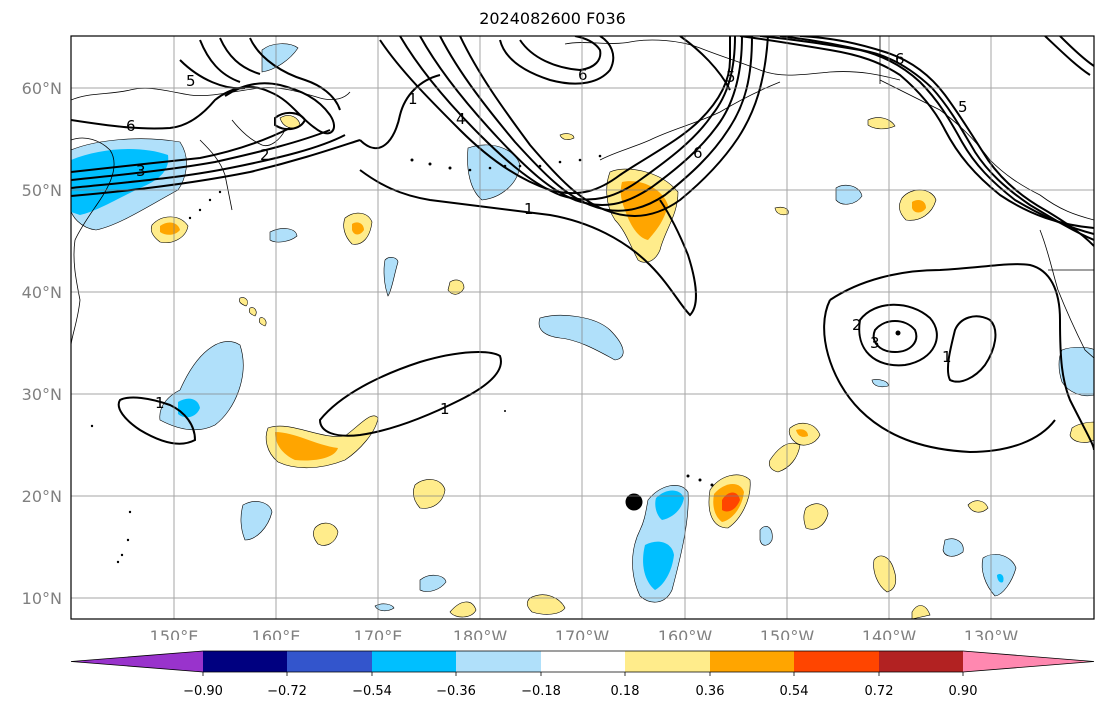  What do you see at coordinates (963, 691) in the screenshot?
I see `colorbar-tick-label: 0.90` at bounding box center [963, 691].